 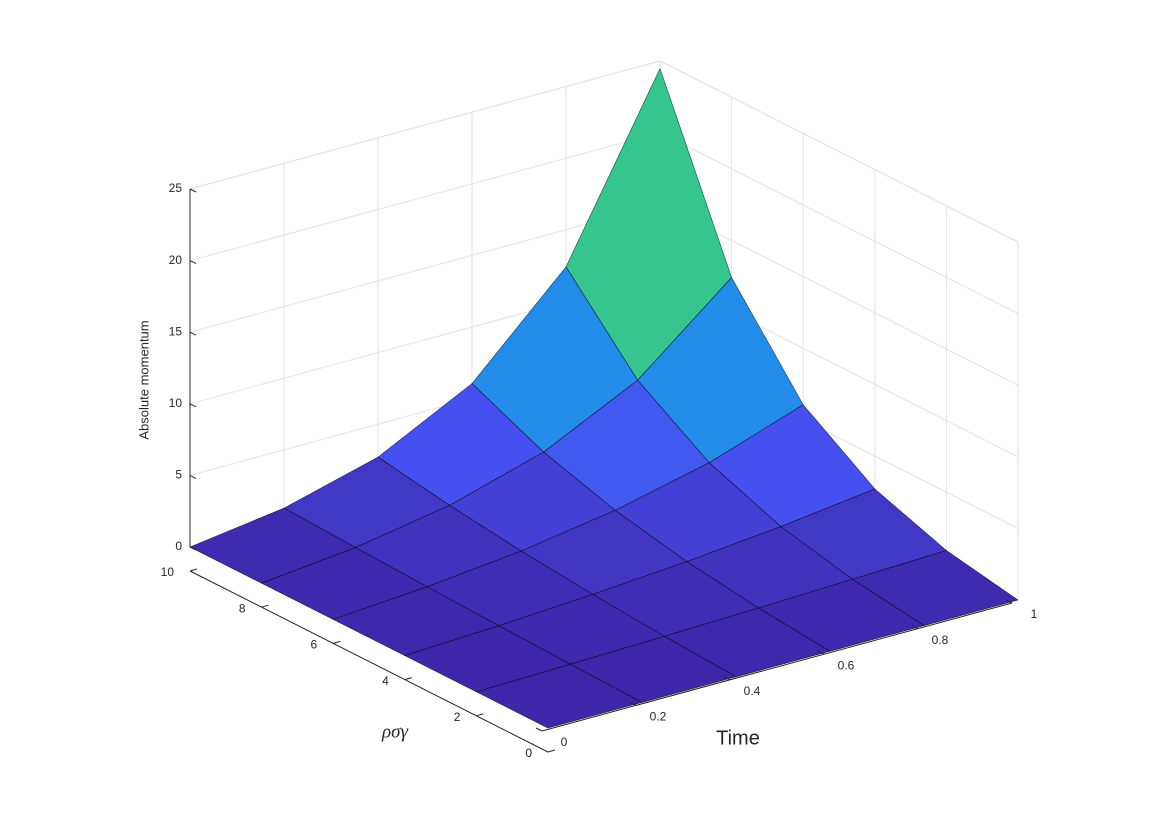 I want to click on y-tick-label: 10, so click(x=168, y=572).